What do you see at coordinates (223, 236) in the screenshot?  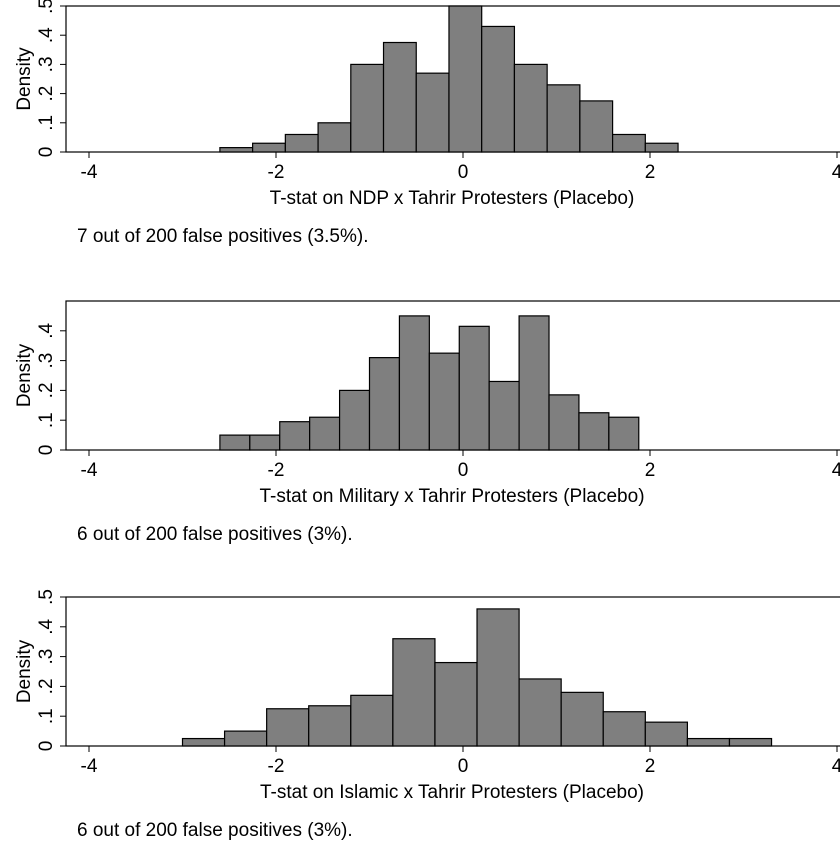 I see `false-positive-note: 7 out of 200 false positives (3.5%).` at bounding box center [223, 236].